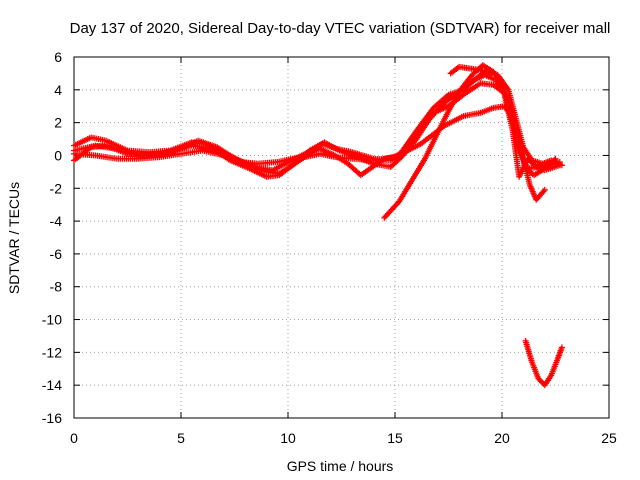 The width and height of the screenshot is (640, 480). What do you see at coordinates (58, 155) in the screenshot?
I see `y-tick-label: 0` at bounding box center [58, 155].